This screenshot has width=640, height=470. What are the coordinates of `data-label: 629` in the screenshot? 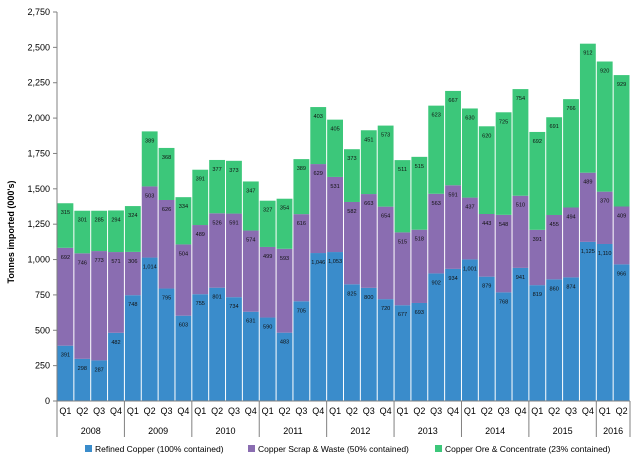 It's located at (318, 174).